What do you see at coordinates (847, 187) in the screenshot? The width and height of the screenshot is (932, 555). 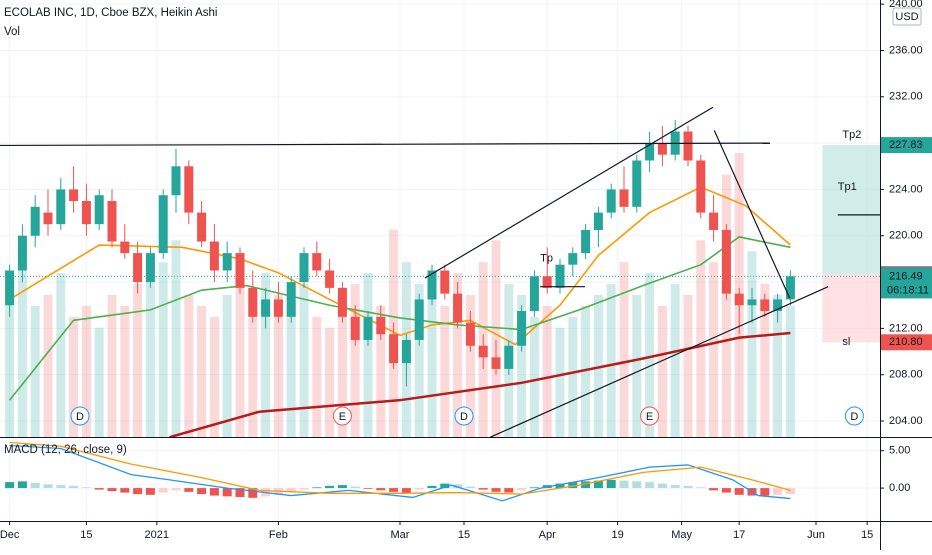 I see `trend-label: Tp1` at bounding box center [847, 187].